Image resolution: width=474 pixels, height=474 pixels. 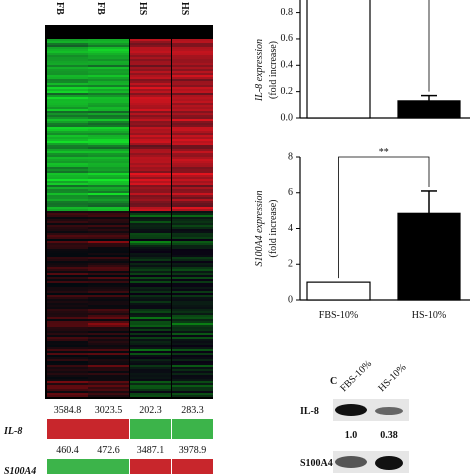 I want to click on significance-label: **, so click(x=384, y=152).